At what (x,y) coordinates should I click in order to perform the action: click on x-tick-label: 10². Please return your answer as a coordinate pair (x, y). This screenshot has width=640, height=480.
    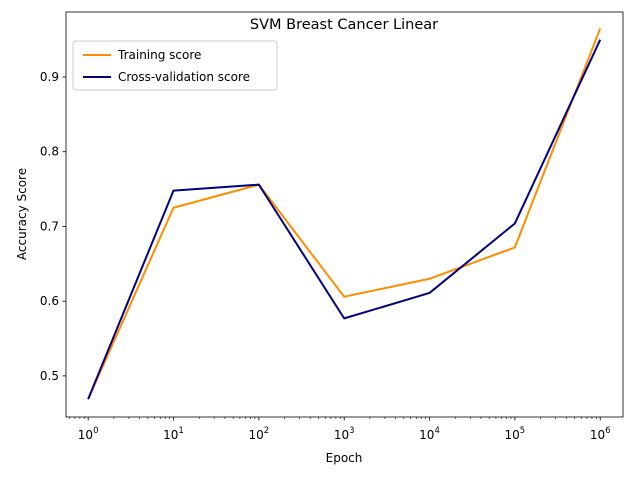
    Looking at the image, I should click on (258, 434).